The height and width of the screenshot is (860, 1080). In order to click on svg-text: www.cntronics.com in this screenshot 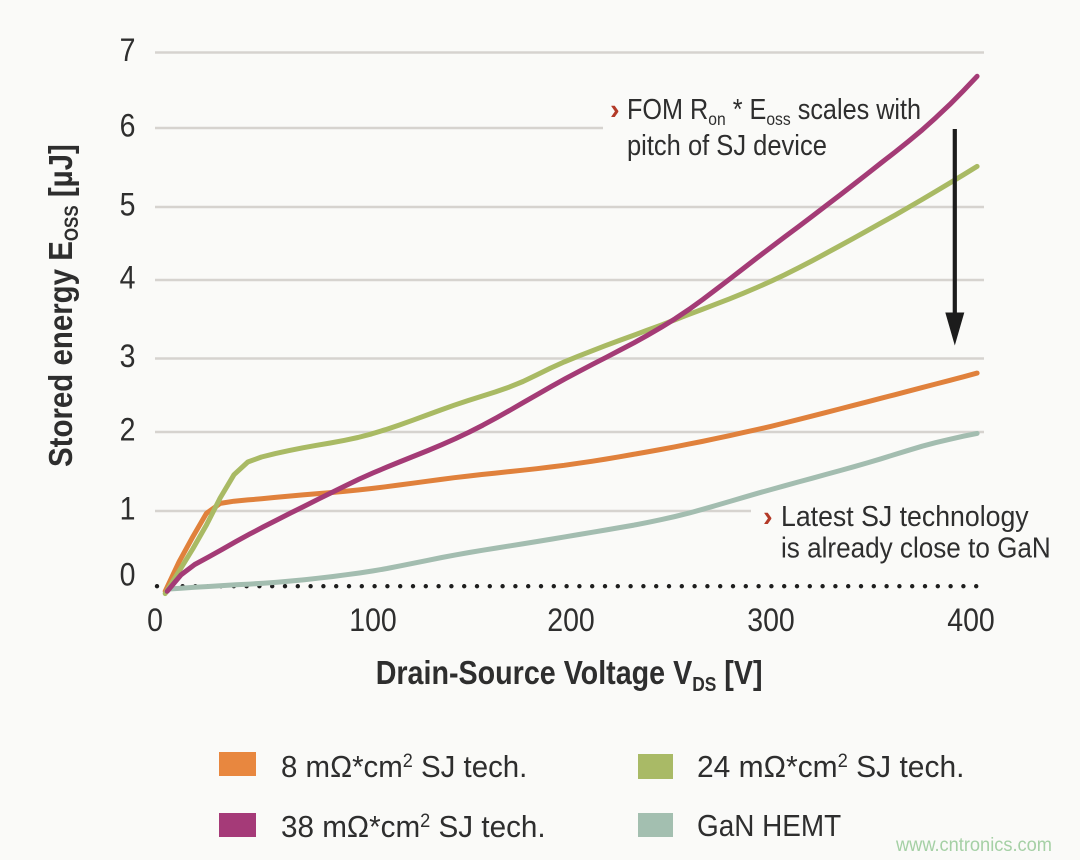, I will do `click(973, 844)`.